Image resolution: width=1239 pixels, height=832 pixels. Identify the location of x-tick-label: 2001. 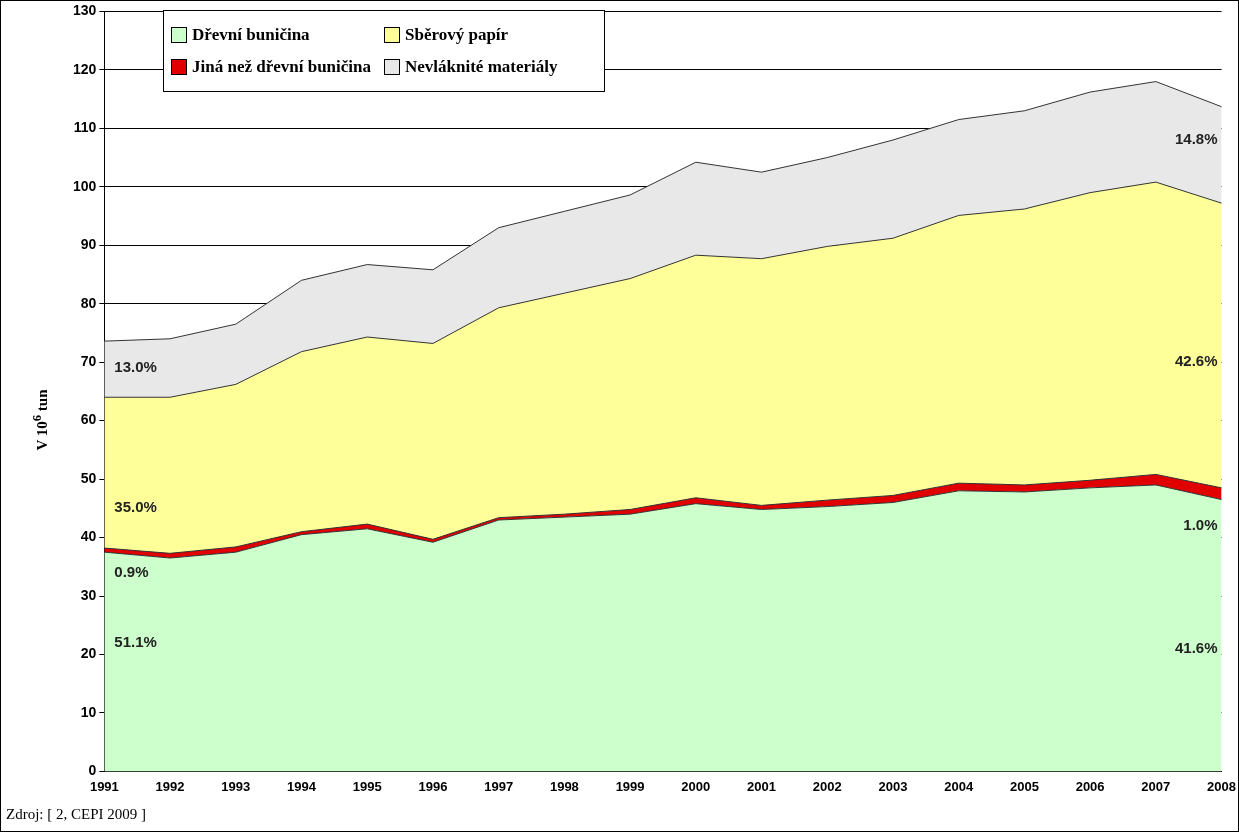
(761, 786).